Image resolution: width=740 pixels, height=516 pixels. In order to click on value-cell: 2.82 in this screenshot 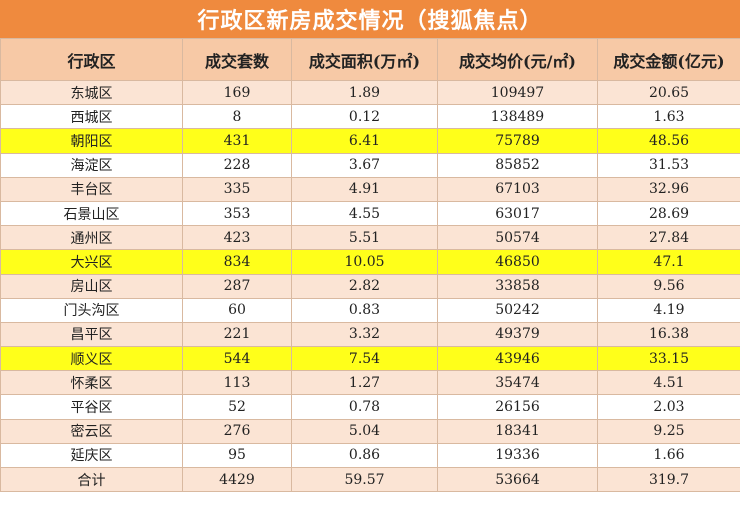, I will do `click(364, 286)`.